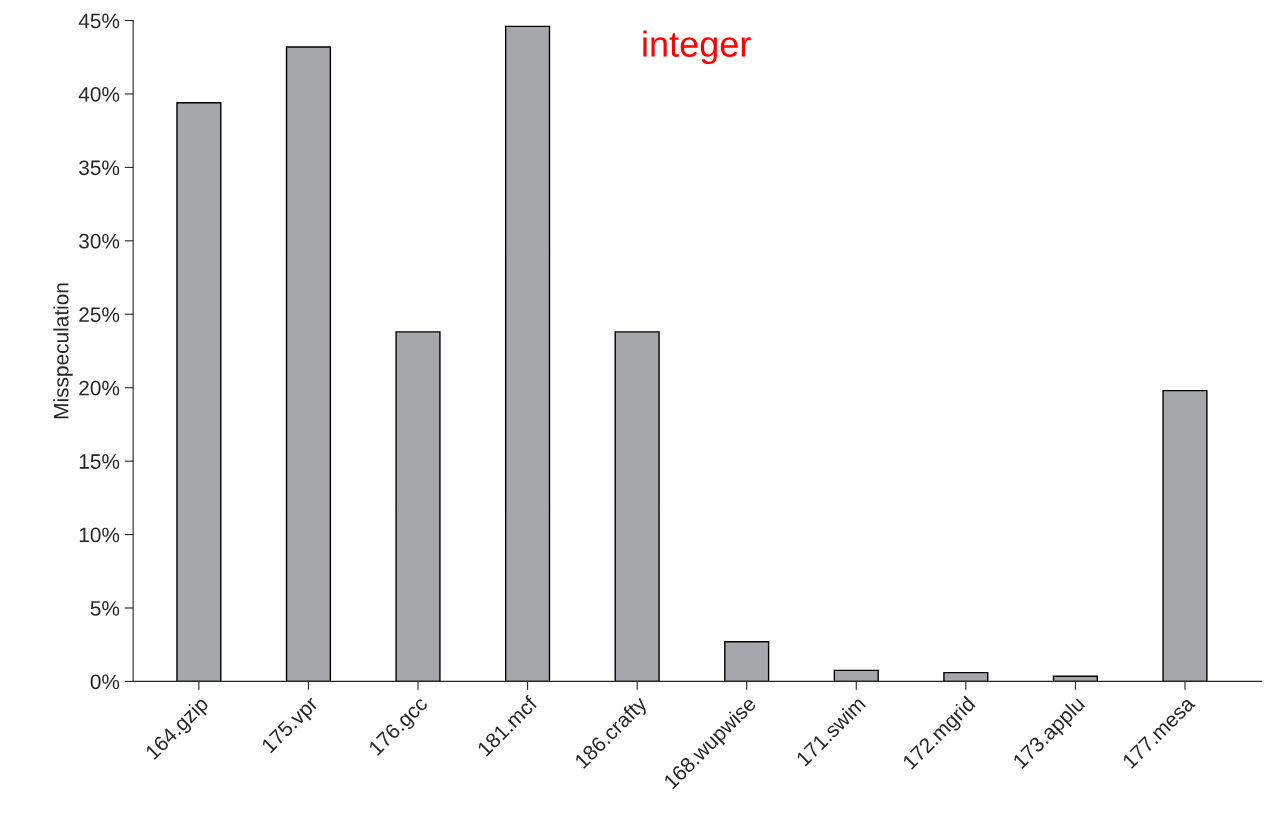 Image resolution: width=1268 pixels, height=821 pixels. What do you see at coordinates (99, 315) in the screenshot?
I see `y-tick-label: 25%` at bounding box center [99, 315].